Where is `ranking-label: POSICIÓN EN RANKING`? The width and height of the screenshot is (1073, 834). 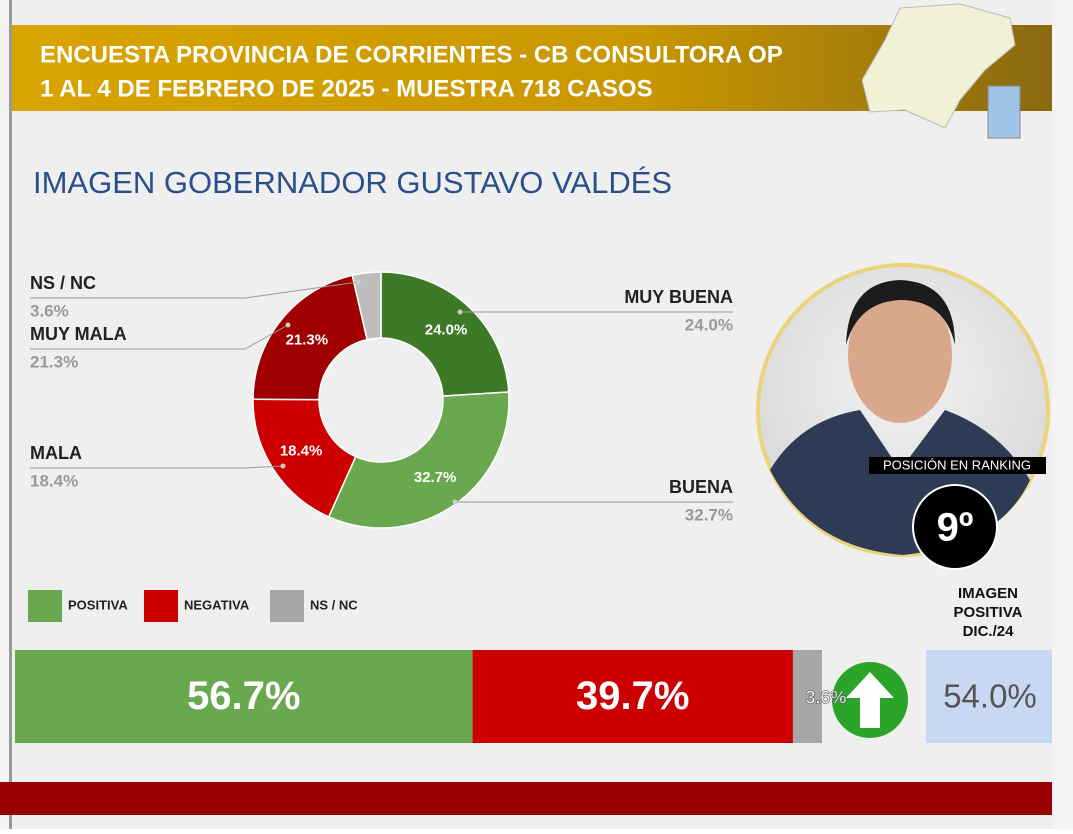
ranking-label: POSICIÓN EN RANKING is located at coordinates (957, 464).